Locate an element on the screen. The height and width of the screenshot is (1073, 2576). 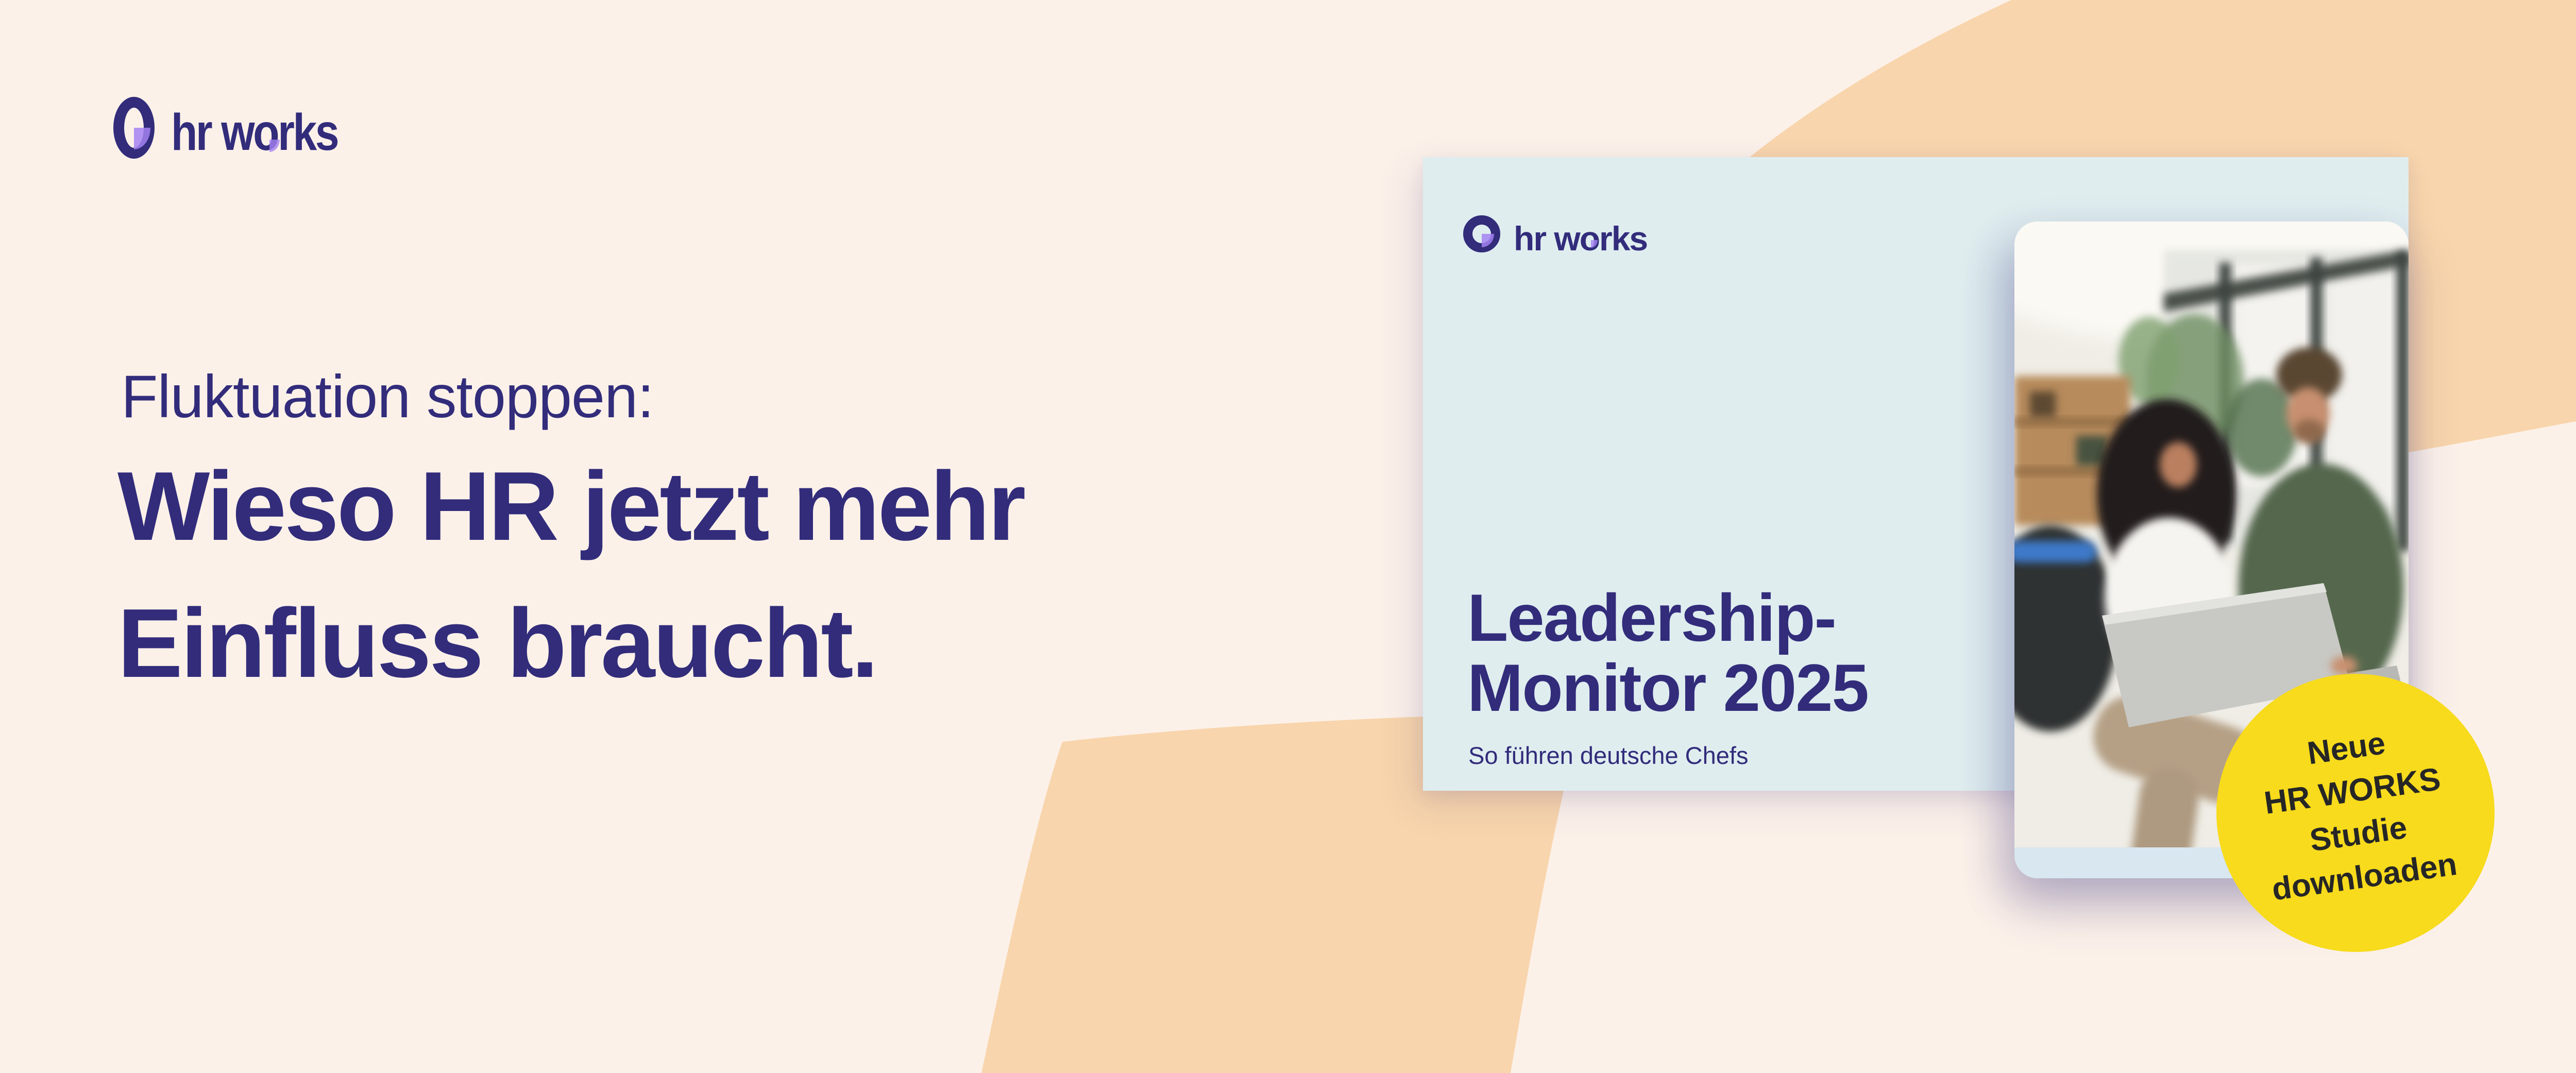
headline-eyebrow: Fluktuation stoppen: is located at coordinates (388, 396).